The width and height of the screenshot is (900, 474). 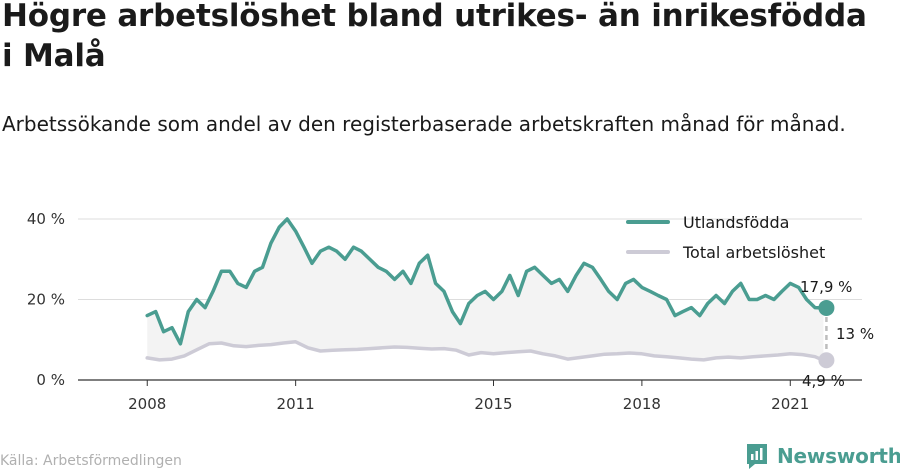 I want to click on newsworthy-logo-icon, so click(x=757, y=456).